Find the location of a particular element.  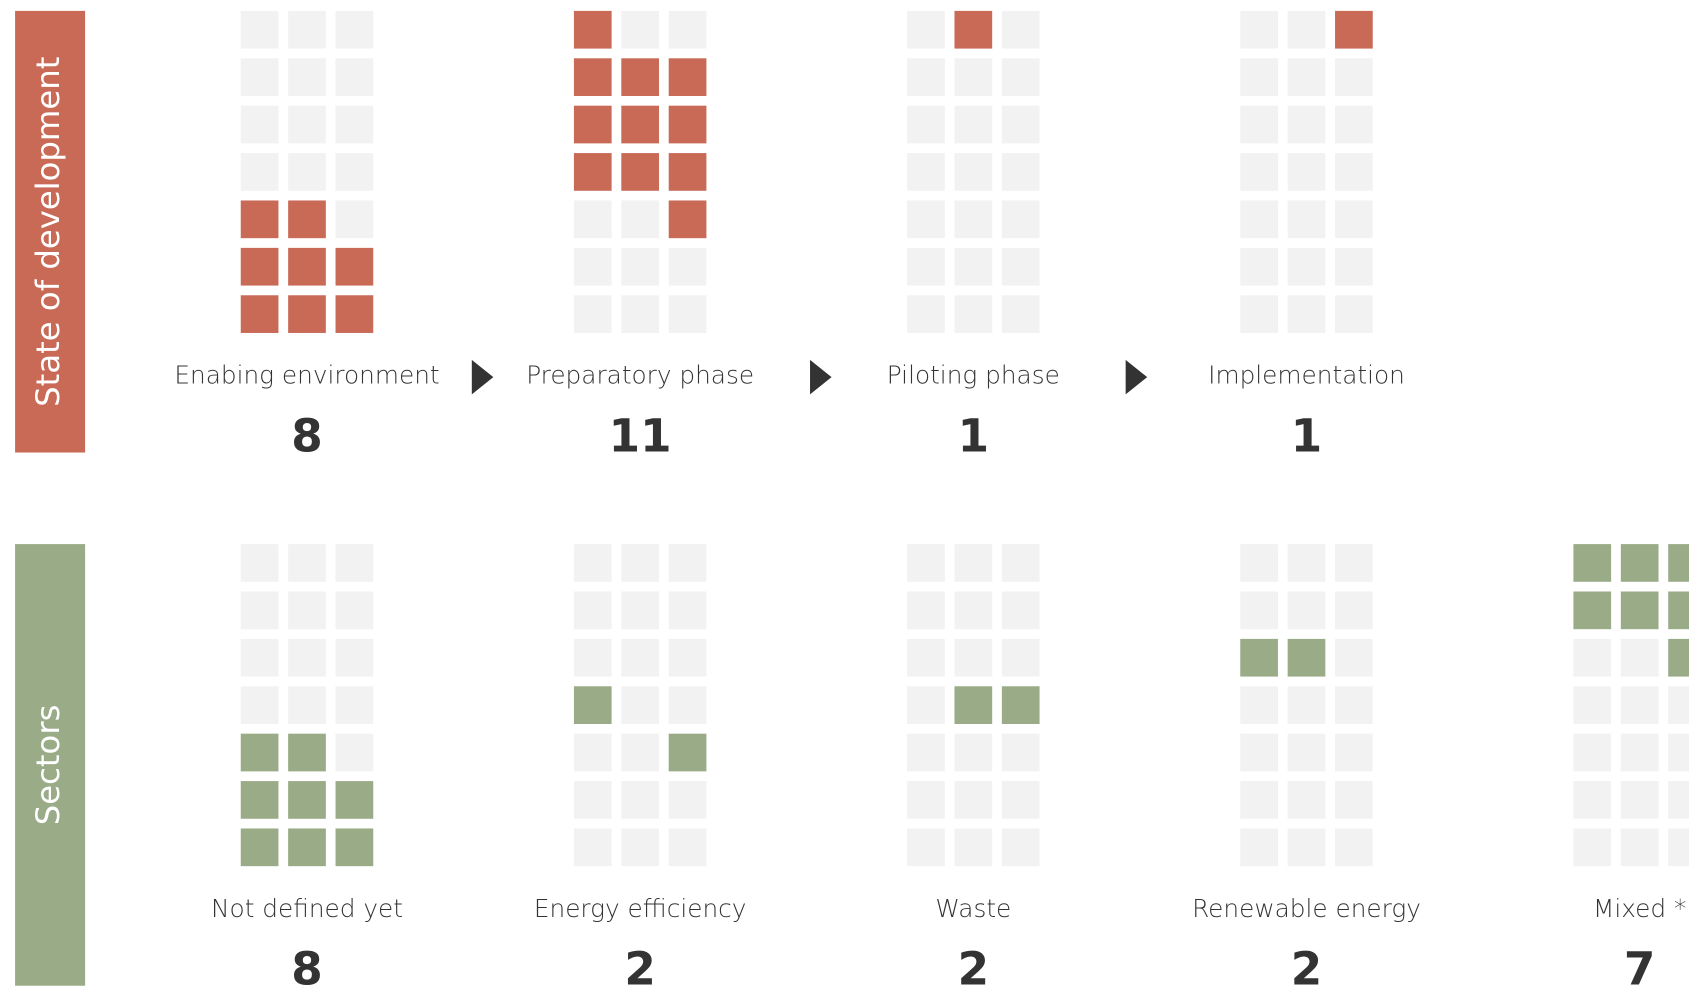

category-label: Not defined yet is located at coordinates (307, 908).